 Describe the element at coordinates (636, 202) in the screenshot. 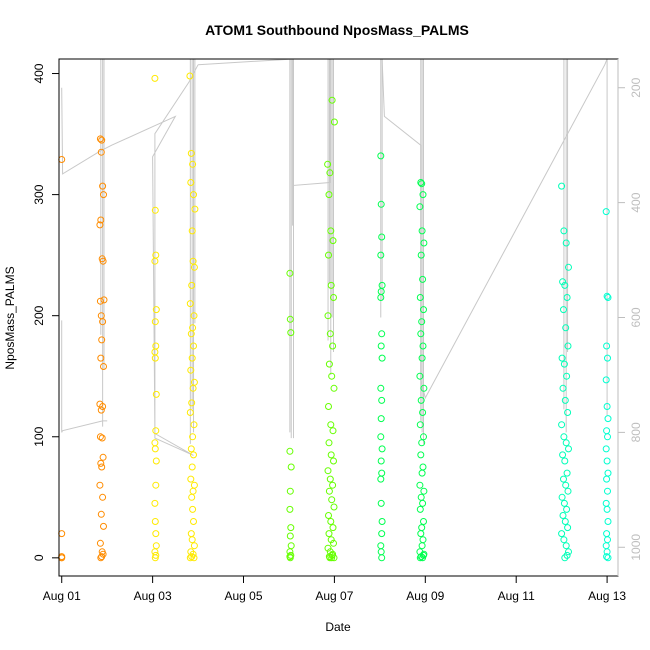

I see `right-axis-tick-label: 400` at that location.